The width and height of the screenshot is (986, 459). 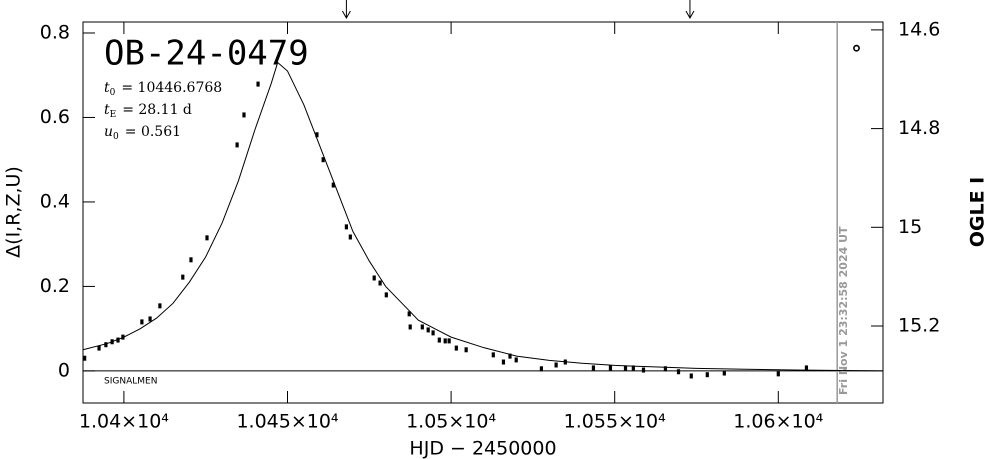 What do you see at coordinates (55, 201) in the screenshot?
I see `y-tick-label: 0.4` at bounding box center [55, 201].